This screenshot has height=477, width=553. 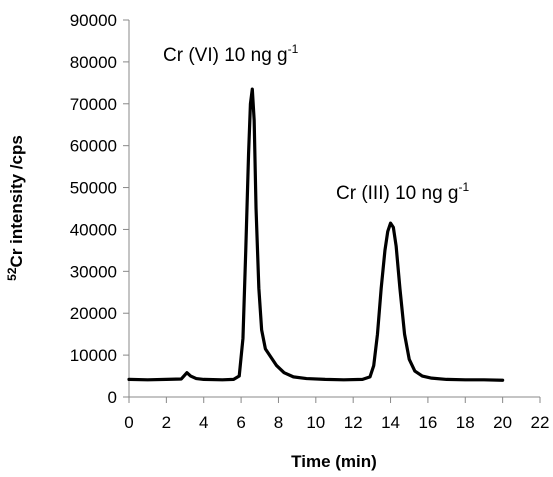 I want to click on y-tick-label: 30000, so click(x=93, y=271).